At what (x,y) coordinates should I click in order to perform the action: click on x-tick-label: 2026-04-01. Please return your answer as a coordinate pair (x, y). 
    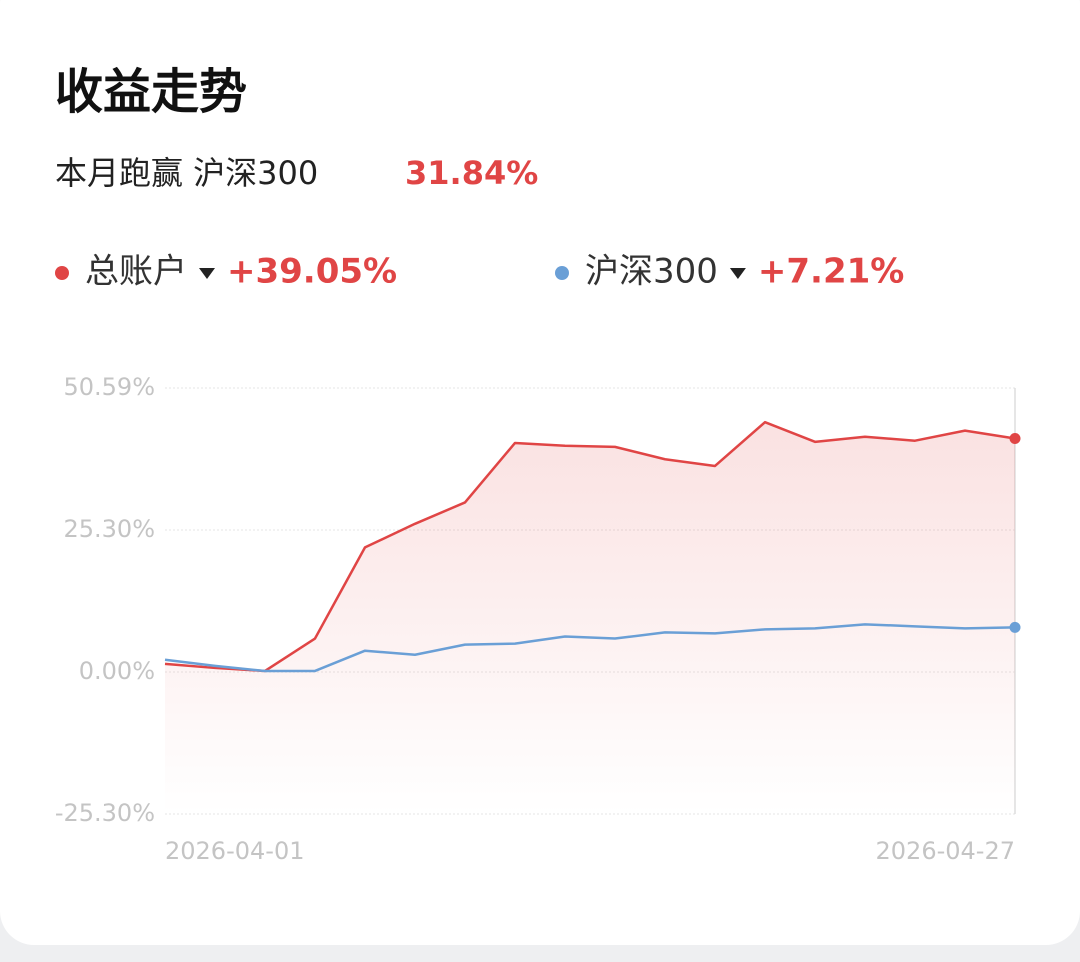
    Looking at the image, I should click on (234, 851).